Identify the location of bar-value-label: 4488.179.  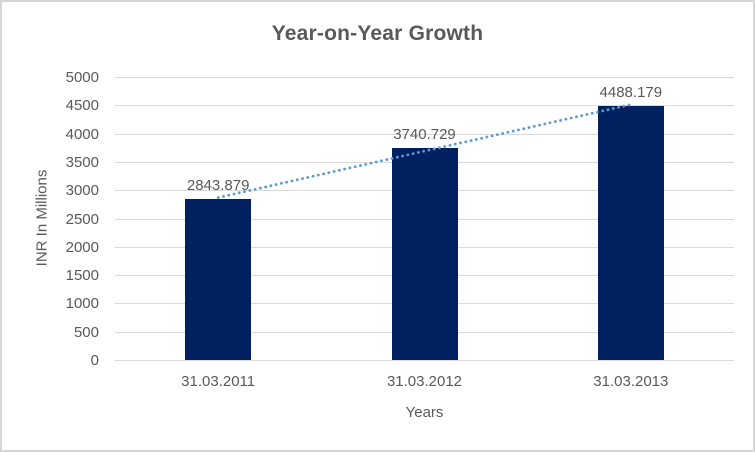
(631, 92).